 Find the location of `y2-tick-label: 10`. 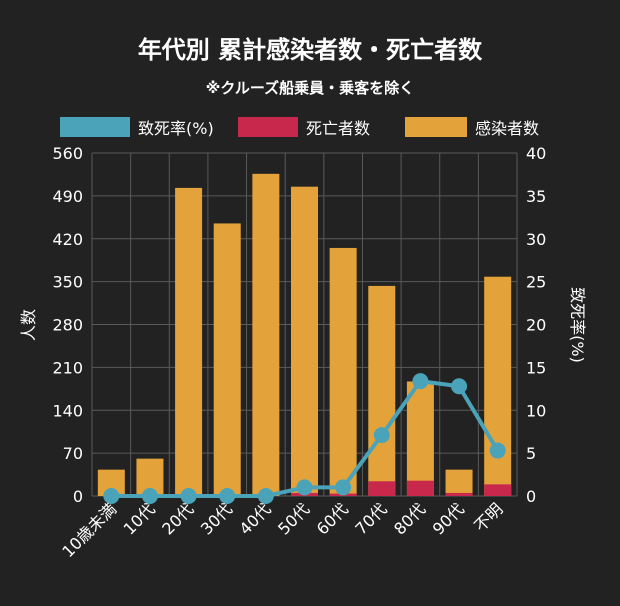

y2-tick-label: 10 is located at coordinates (536, 410).